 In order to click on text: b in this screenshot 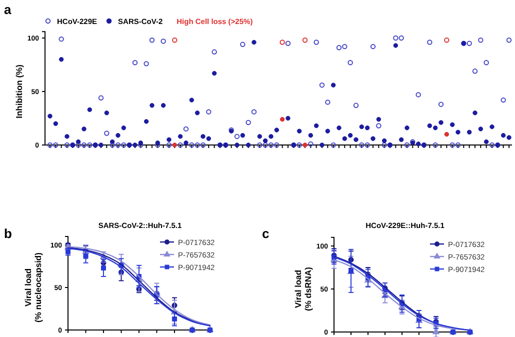, I will do `click(8, 233)`.